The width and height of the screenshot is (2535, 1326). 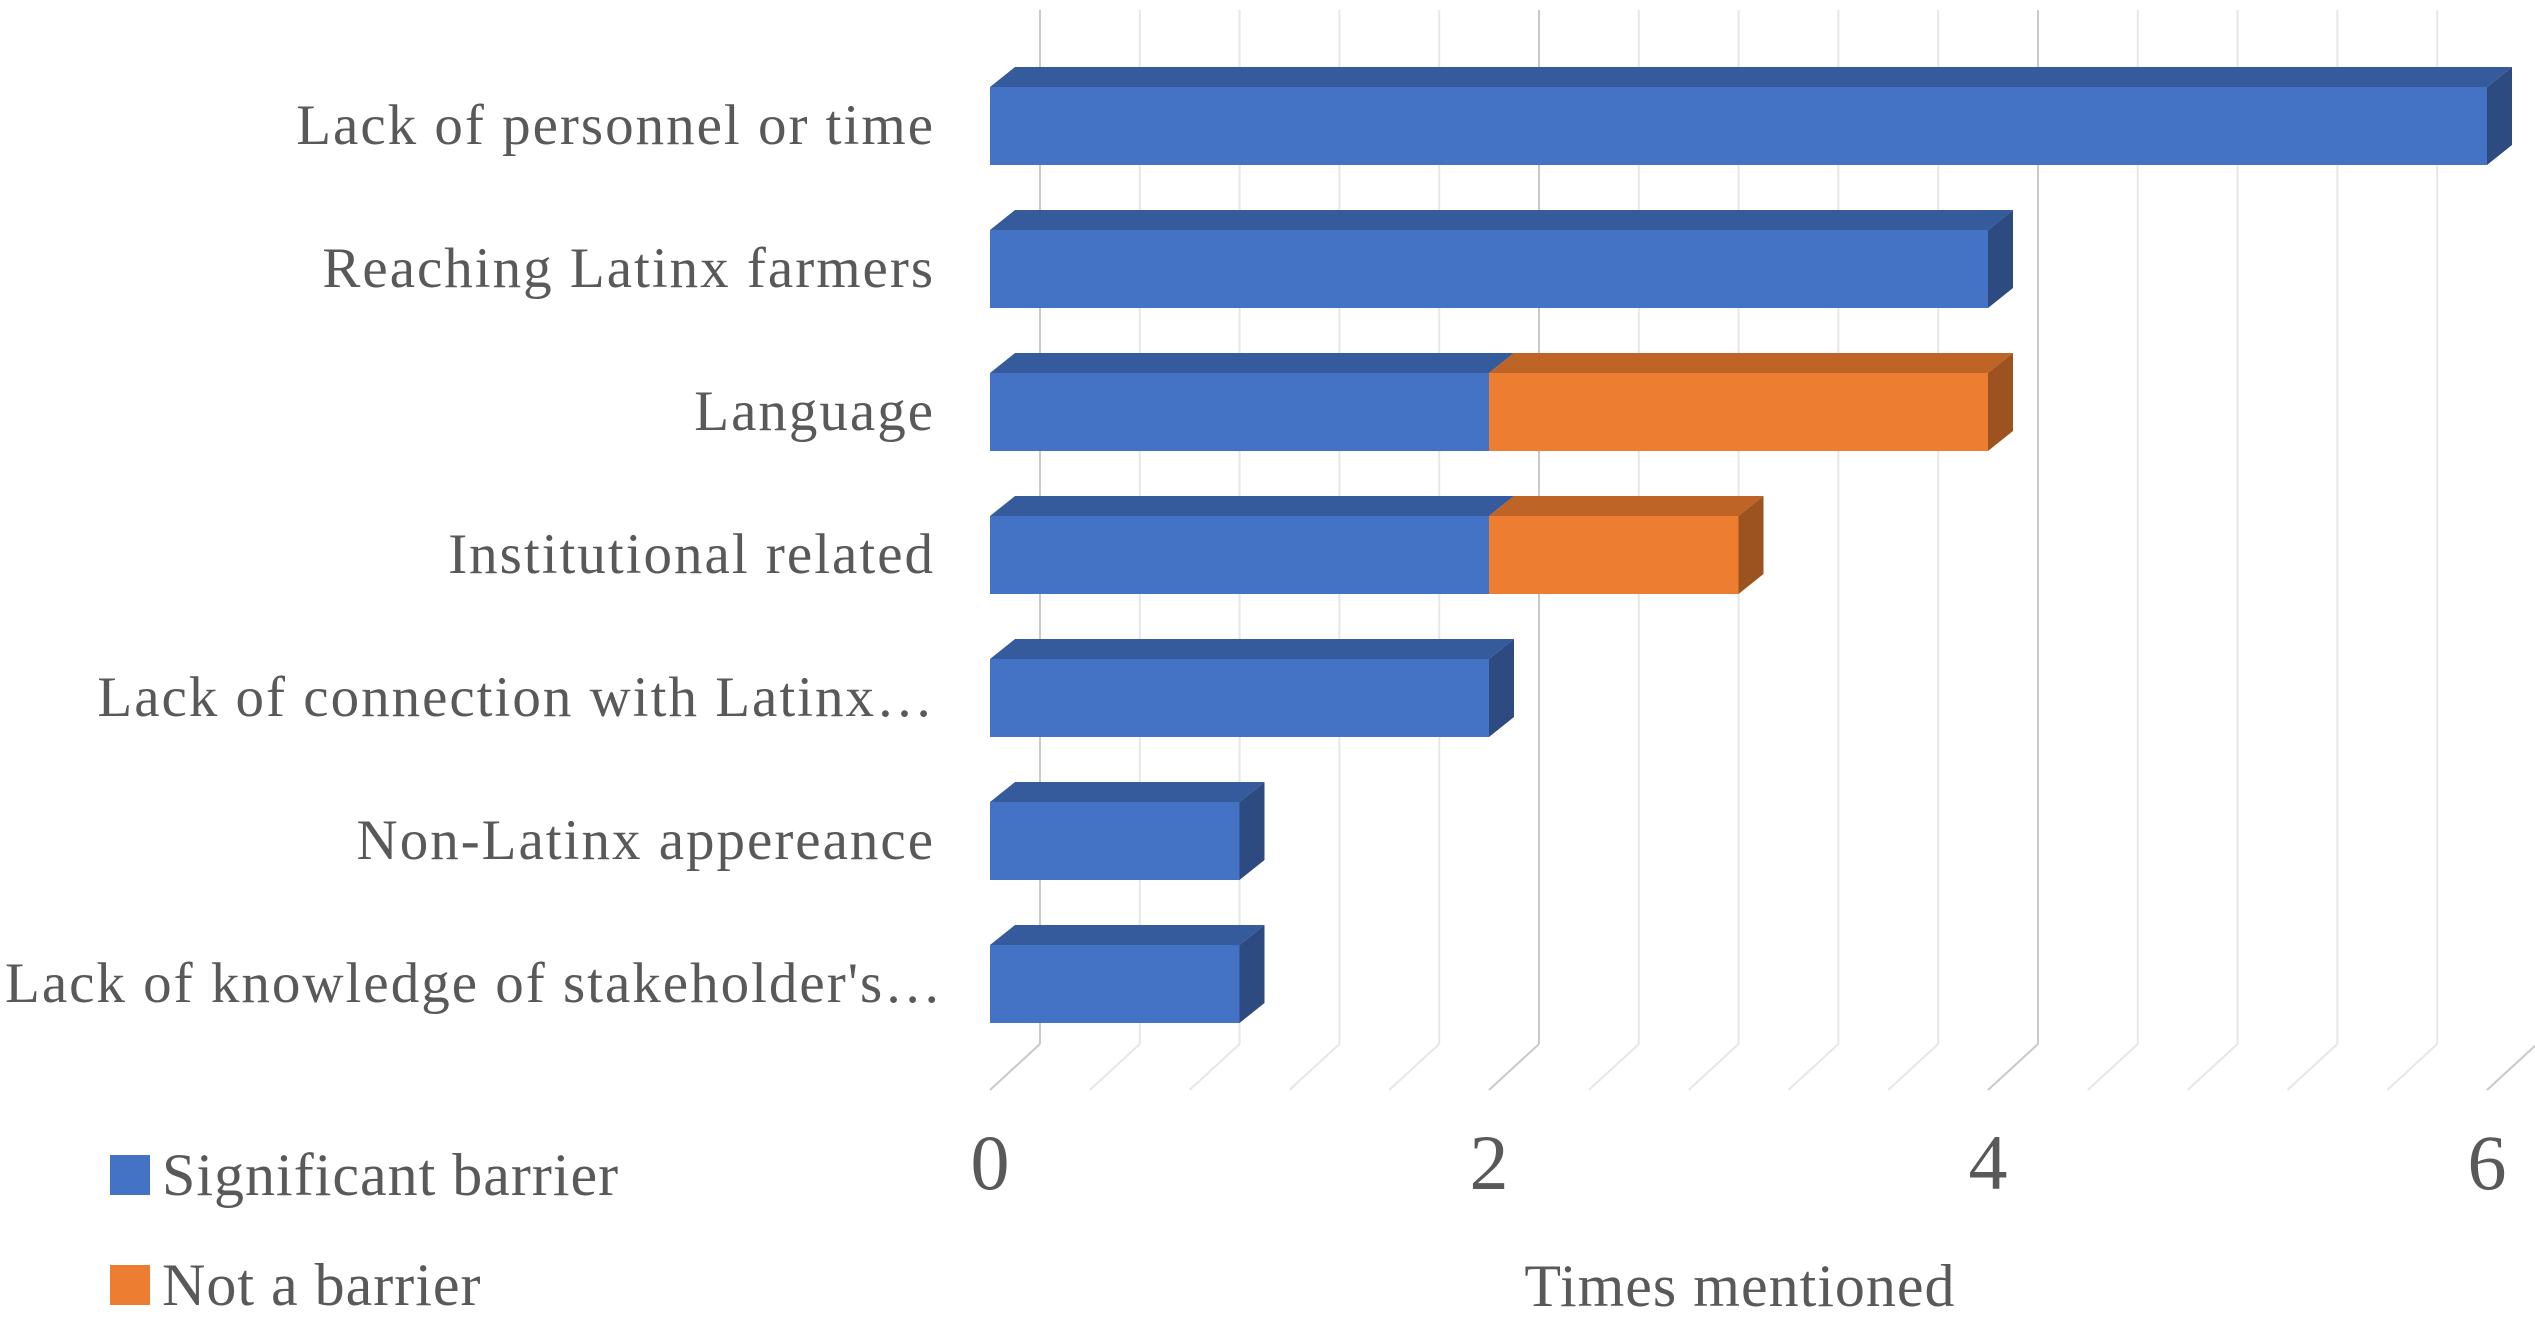 What do you see at coordinates (615, 125) in the screenshot?
I see `category-label: Lack of personnel or time` at bounding box center [615, 125].